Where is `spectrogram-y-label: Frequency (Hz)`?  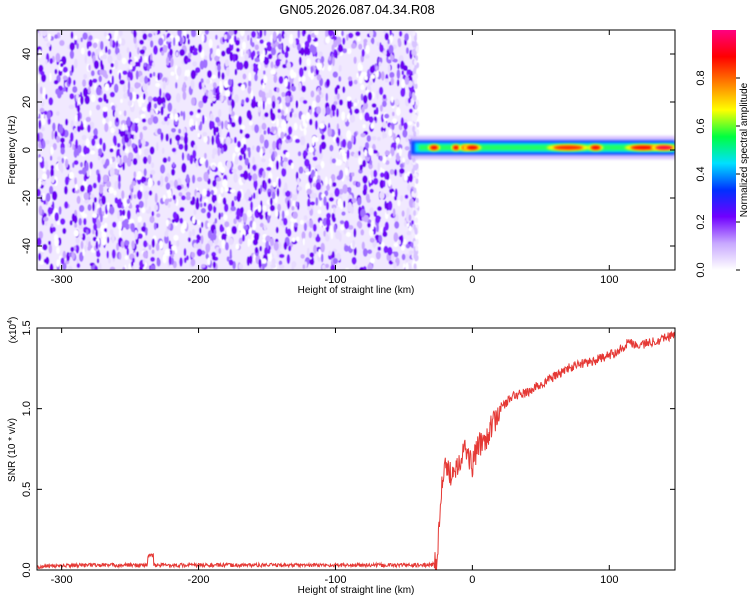 spectrogram-y-label: Frequency (Hz) is located at coordinates (12, 150).